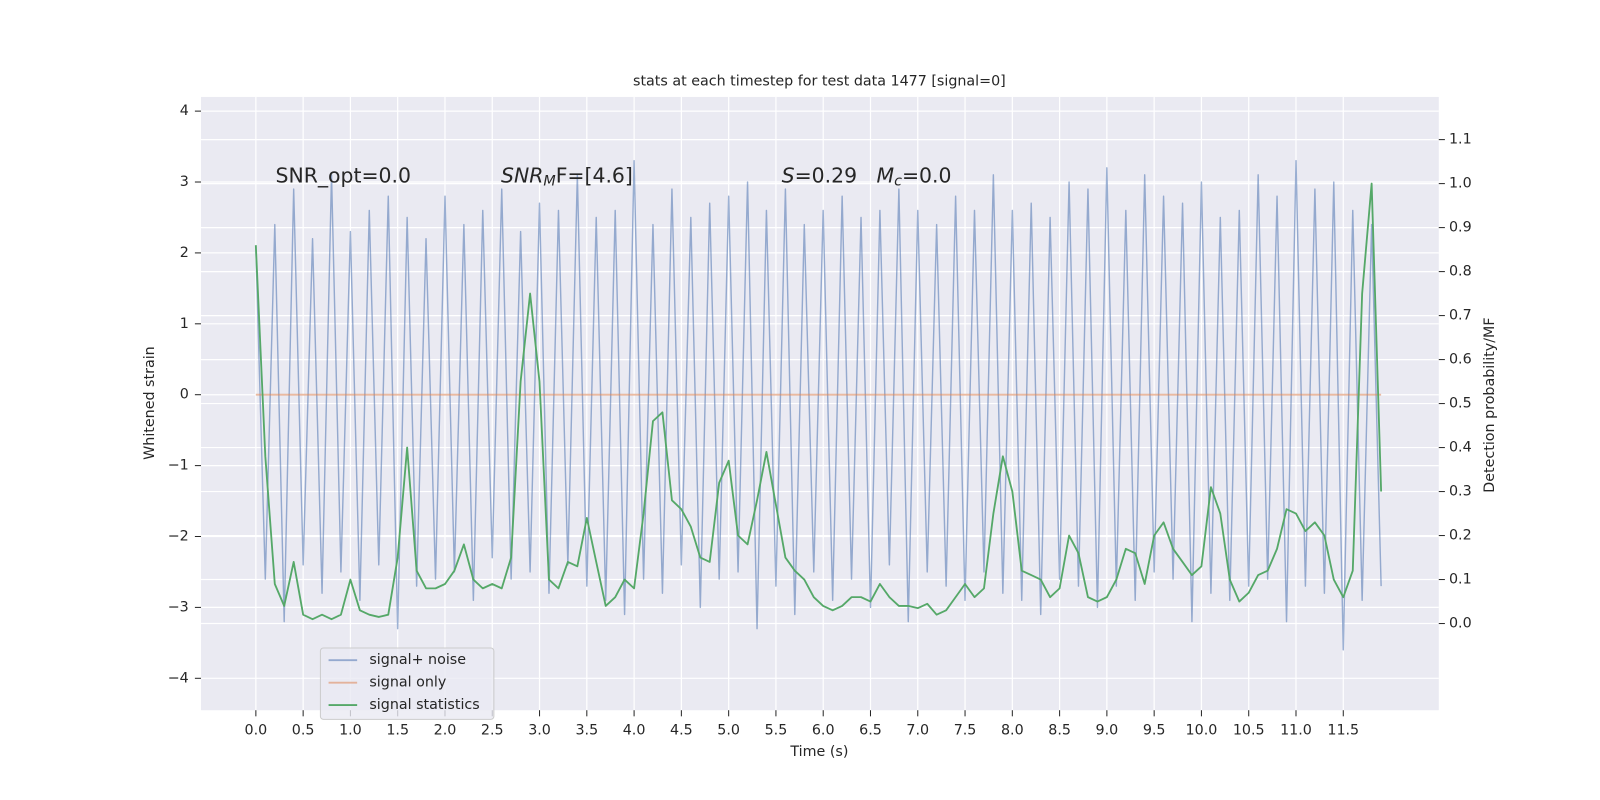 The height and width of the screenshot is (800, 1600). I want to click on y-tick-label: 0, so click(184, 395).